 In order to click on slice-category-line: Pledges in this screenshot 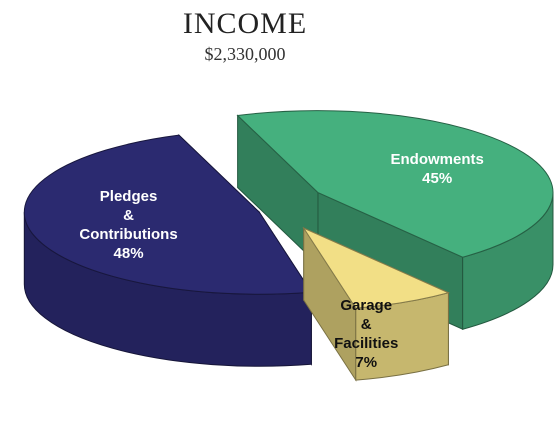, I will do `click(129, 196)`.